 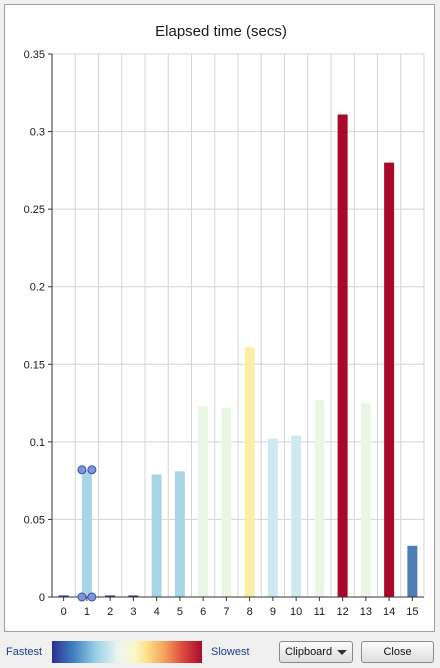 What do you see at coordinates (34, 520) in the screenshot?
I see `y-tick-label: 0.05` at bounding box center [34, 520].